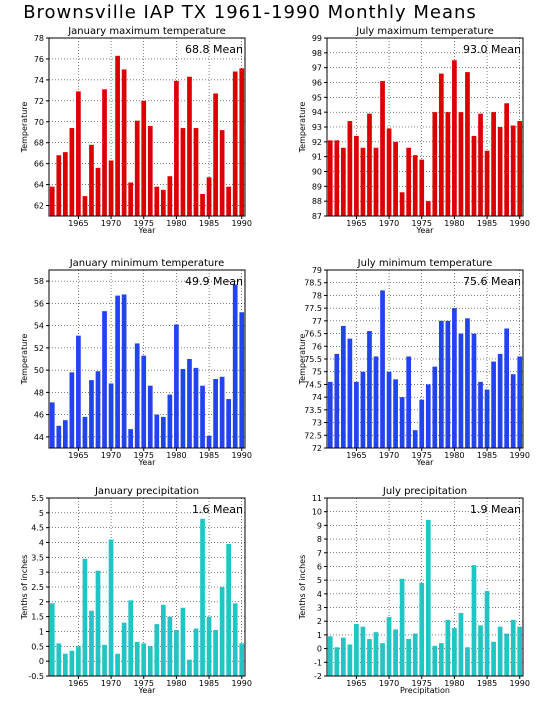 This screenshot has width=543, height=711. What do you see at coordinates (500, 651) in the screenshot?
I see `chart-5-bar-1987` at bounding box center [500, 651].